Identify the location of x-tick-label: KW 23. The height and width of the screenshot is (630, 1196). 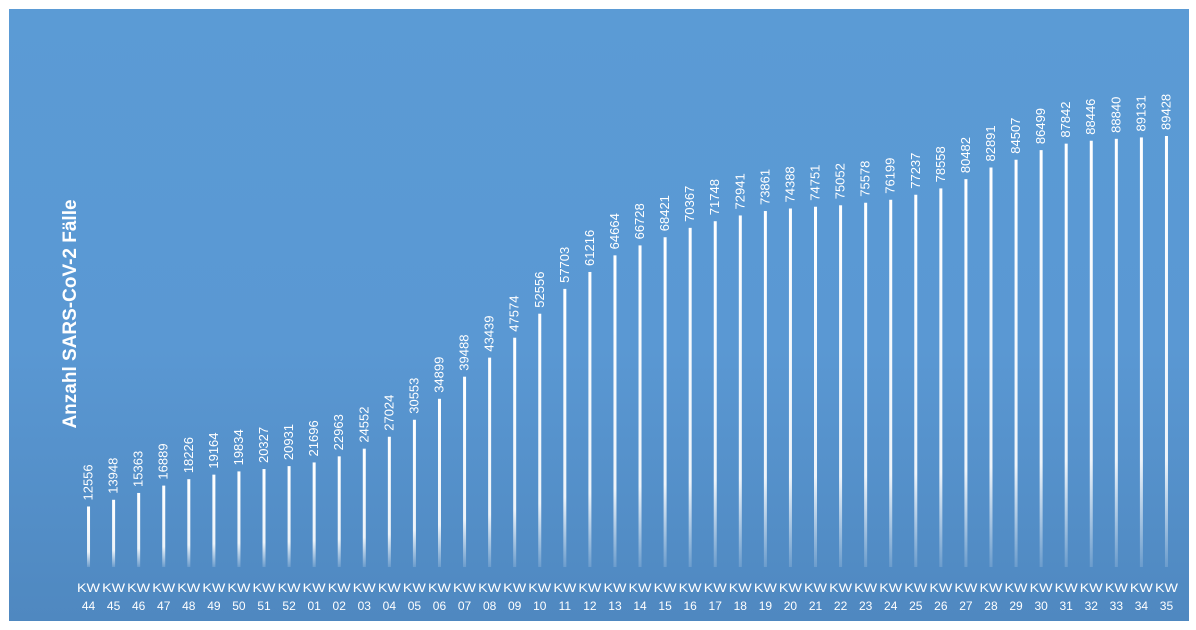
(866, 597).